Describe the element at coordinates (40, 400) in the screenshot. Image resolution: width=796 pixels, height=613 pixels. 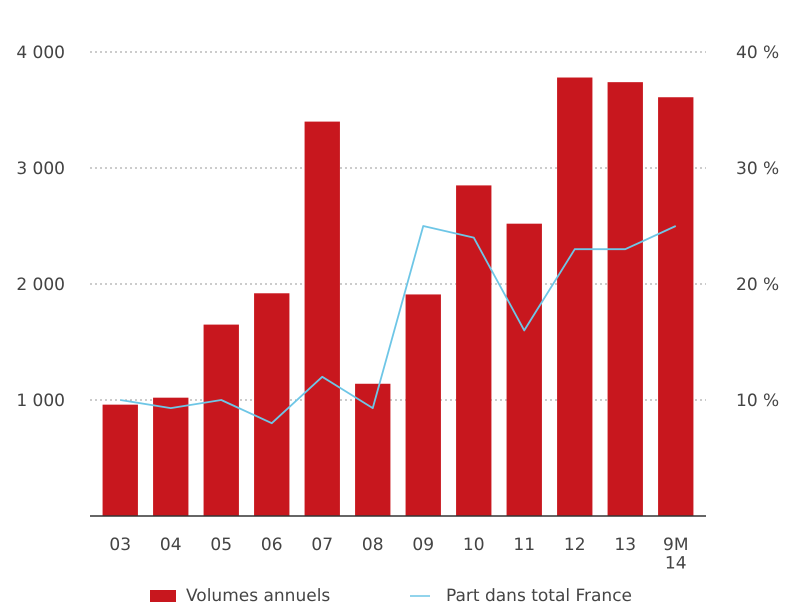
I see `y-tick-label: 1 000` at that location.